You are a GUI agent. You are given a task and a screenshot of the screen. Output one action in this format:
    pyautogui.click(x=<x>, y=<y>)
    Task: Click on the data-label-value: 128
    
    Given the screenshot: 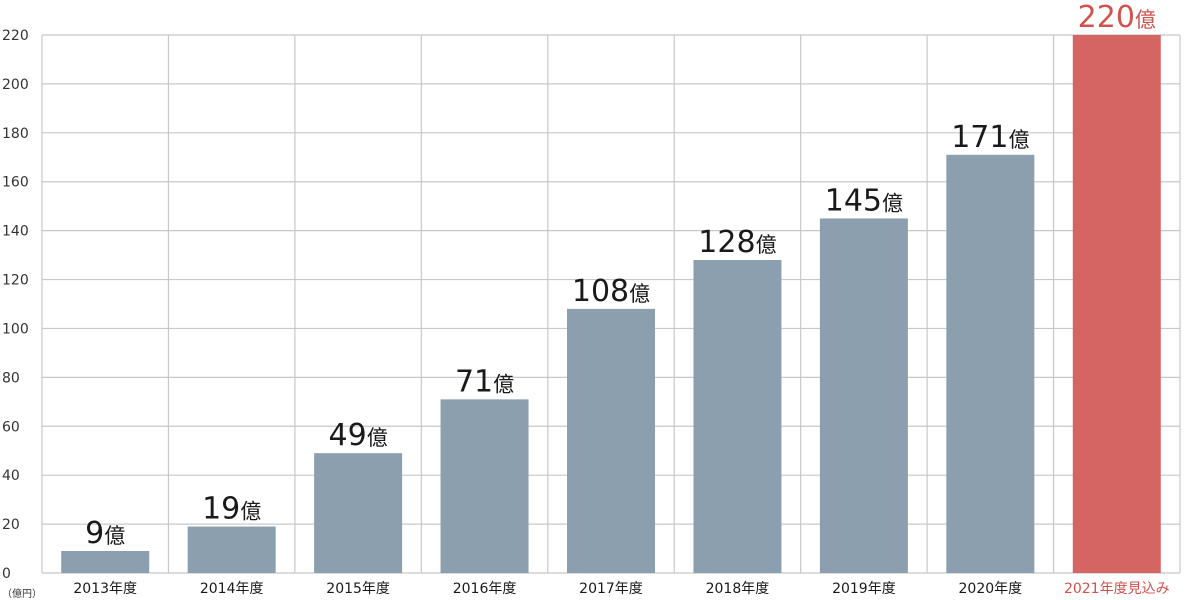 What is the action you would take?
    pyautogui.click(x=726, y=242)
    